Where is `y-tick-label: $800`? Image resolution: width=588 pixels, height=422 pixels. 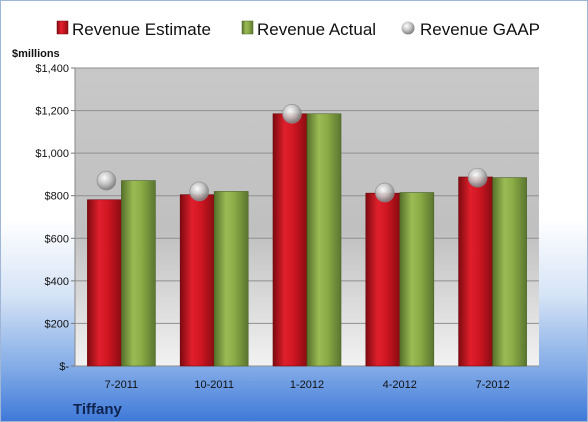 y-tick-label: $800 is located at coordinates (57, 197).